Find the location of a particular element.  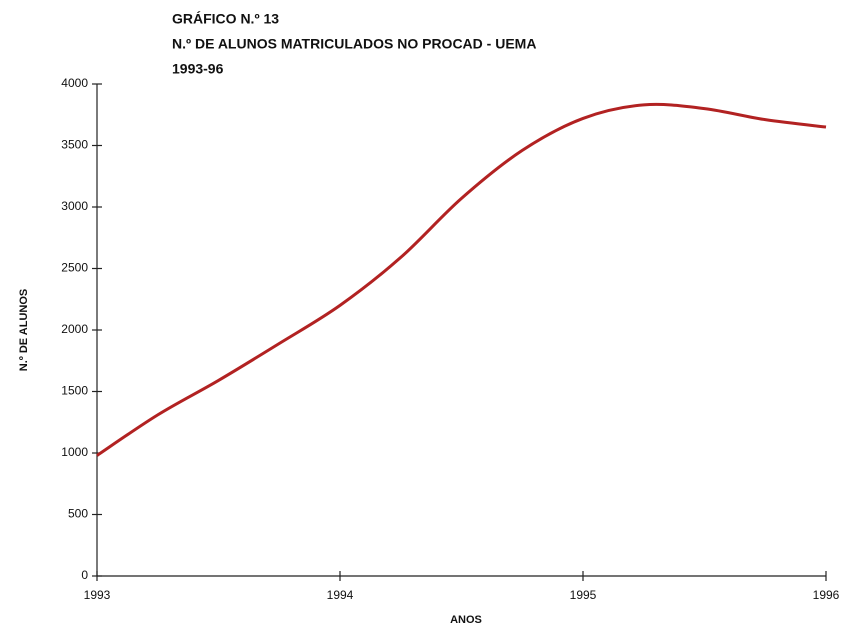

y-tick-label: 0 is located at coordinates (84, 575).